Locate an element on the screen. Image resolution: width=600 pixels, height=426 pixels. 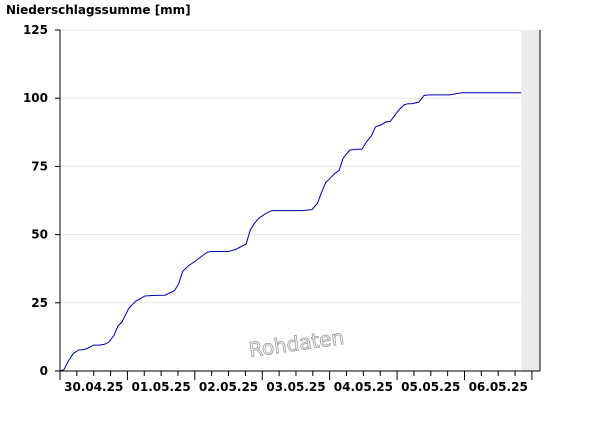
shaded-region is located at coordinates (530, 200).